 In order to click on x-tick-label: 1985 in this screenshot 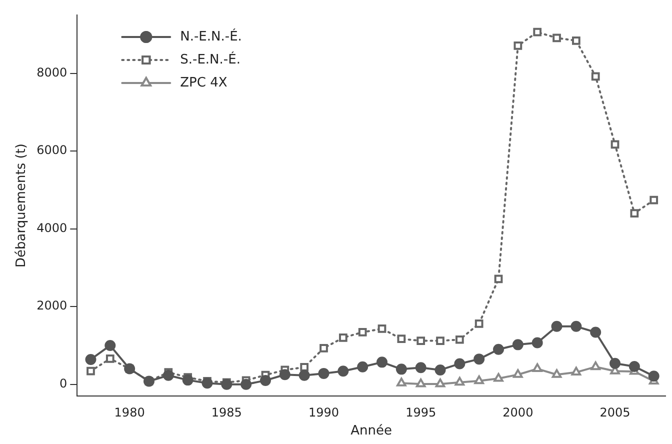, I will do `click(226, 412)`.